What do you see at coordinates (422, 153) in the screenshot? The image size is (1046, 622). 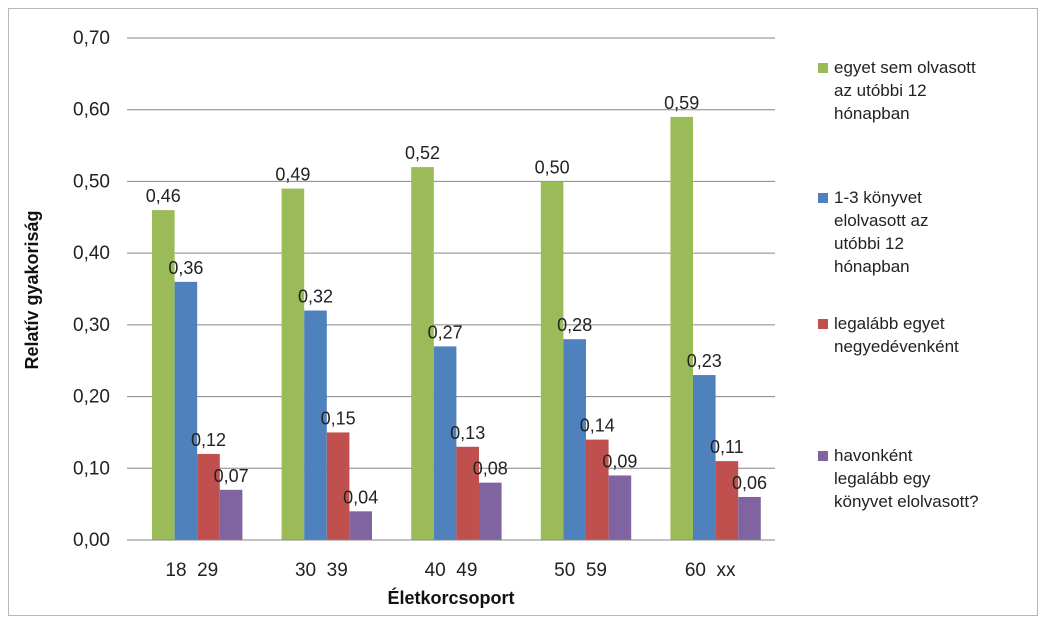 I see `data-label: 0,52` at bounding box center [422, 153].